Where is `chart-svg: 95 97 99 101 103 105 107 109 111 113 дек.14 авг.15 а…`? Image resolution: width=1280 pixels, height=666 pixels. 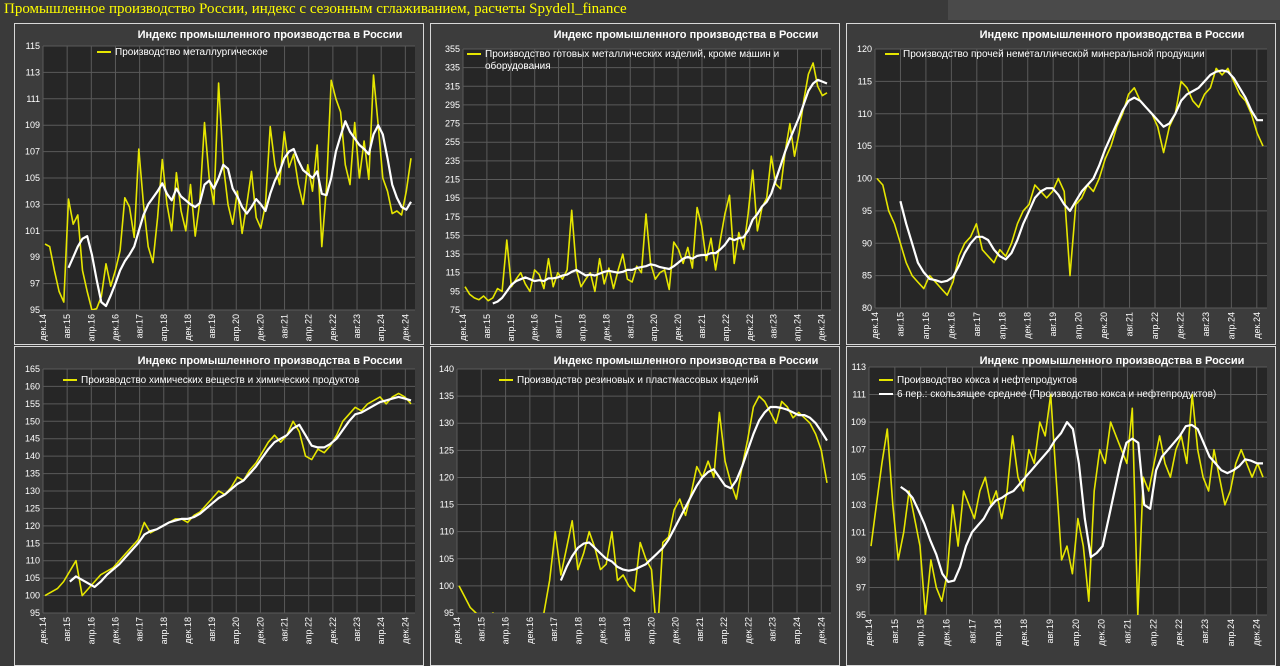 chart-svg: 95 97 99 101 103 105 107 109 111 113 дек.14 авг.15 а… is located at coordinates (1059, 500).